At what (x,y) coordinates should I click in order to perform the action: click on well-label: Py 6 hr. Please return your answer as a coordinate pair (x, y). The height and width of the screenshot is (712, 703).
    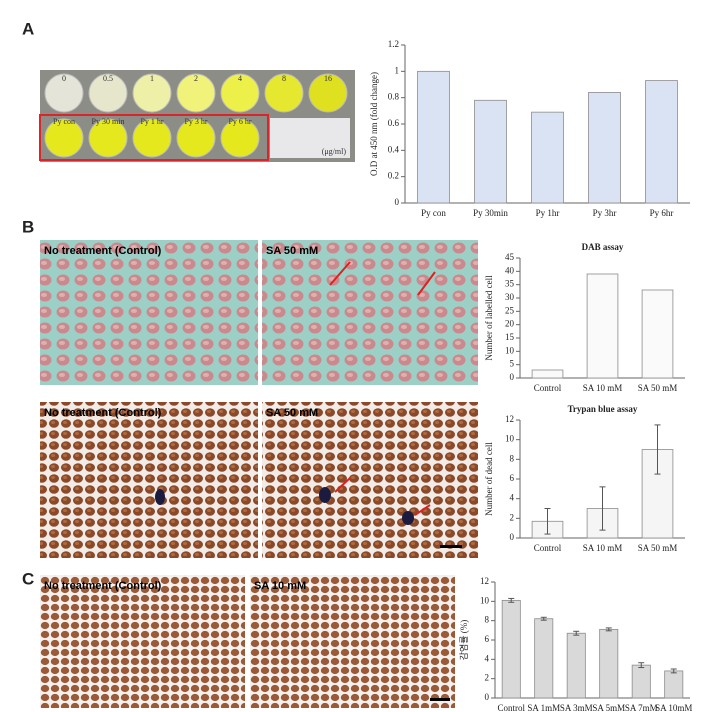
    Looking at the image, I should click on (239, 121).